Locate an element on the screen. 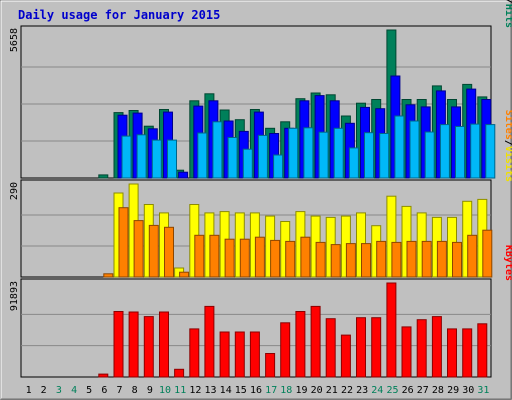  day-label-13: 13 is located at coordinates (210, 390).